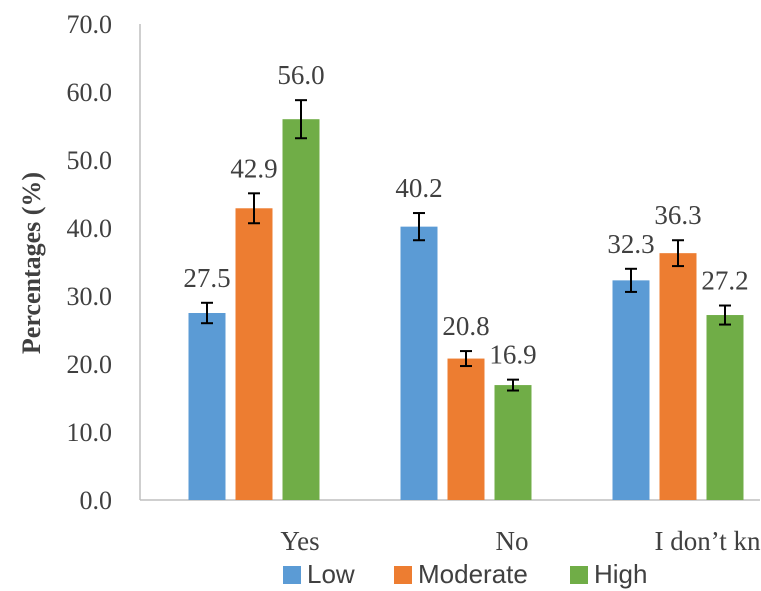  What do you see at coordinates (418, 188) in the screenshot?
I see `data-label: 40.2` at bounding box center [418, 188].